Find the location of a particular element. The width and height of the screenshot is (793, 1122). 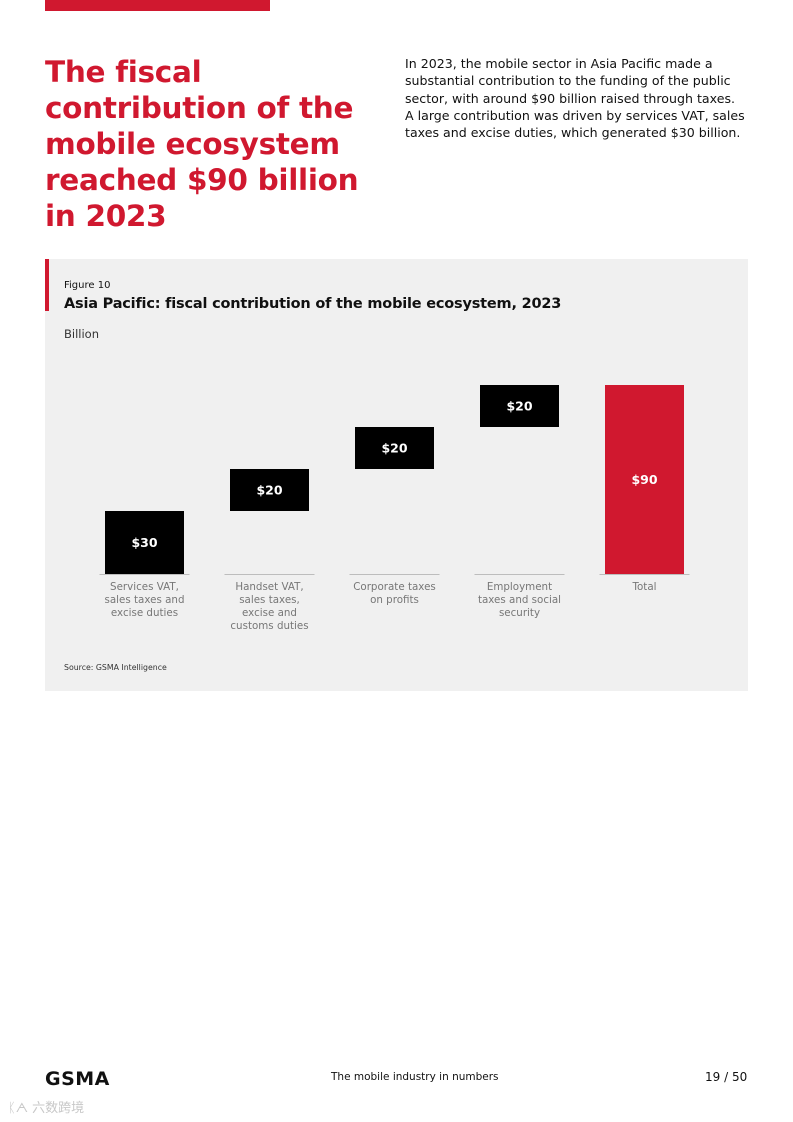

top-accent-bar is located at coordinates (157, 5).